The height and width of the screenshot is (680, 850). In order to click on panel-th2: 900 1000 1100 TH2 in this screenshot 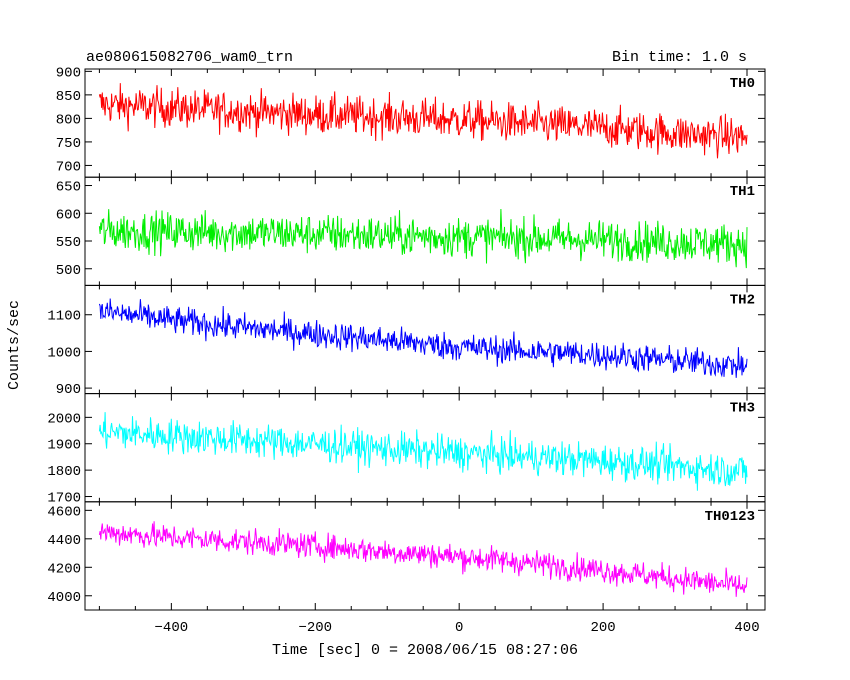, I will do `click(406, 341)`.